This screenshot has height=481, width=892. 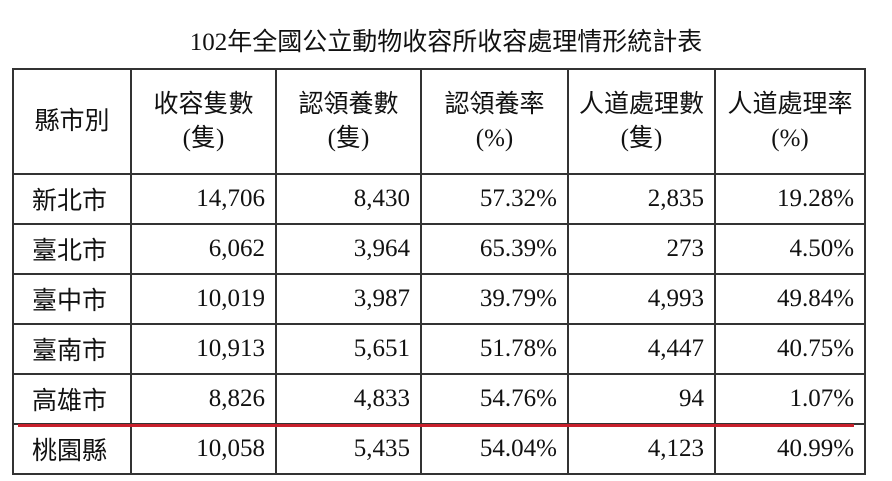 I want to click on value-cell: 3,964, so click(x=348, y=249).